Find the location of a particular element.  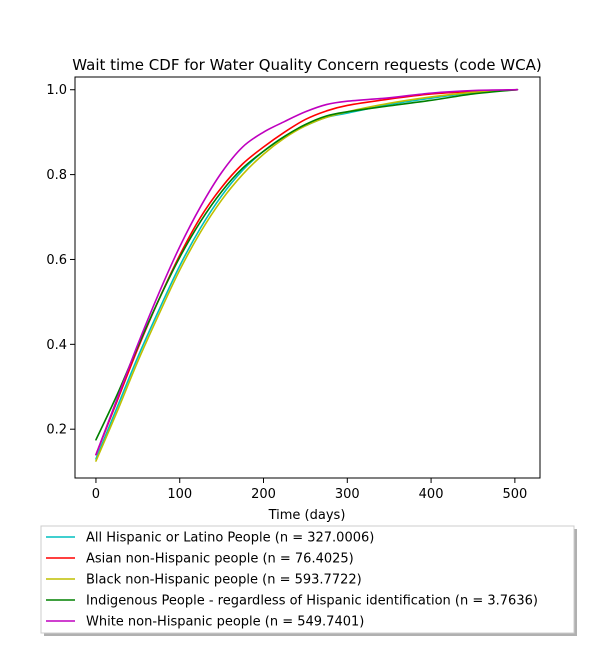

x-tick-label: 300 is located at coordinates (347, 494).